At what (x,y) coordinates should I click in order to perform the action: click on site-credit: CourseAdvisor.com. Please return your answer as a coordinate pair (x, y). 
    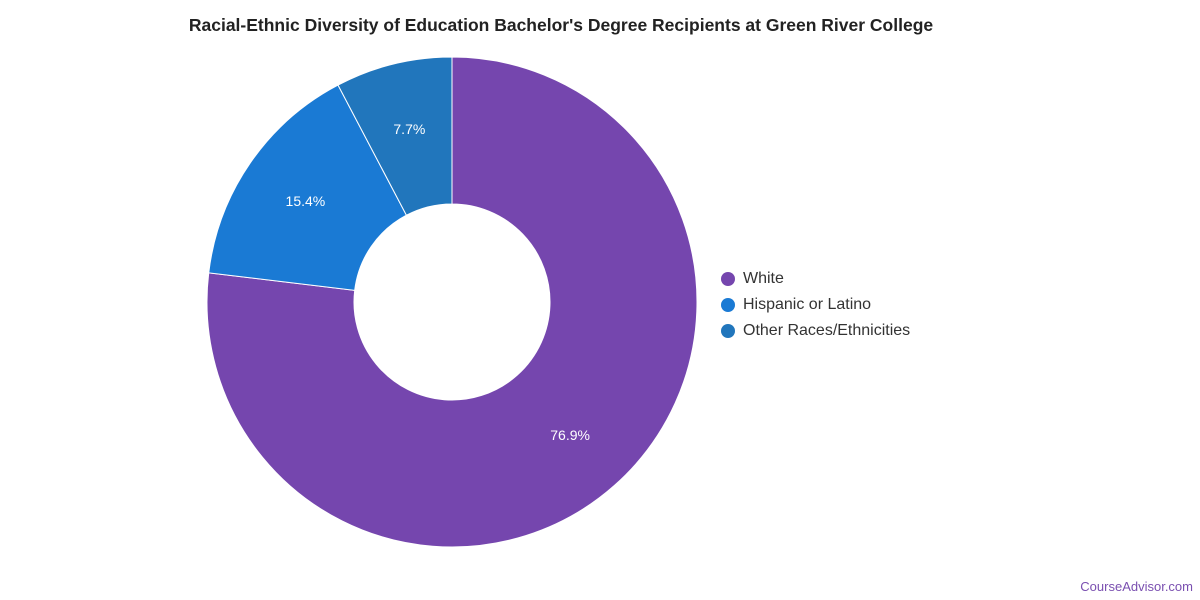
    Looking at the image, I should click on (1136, 586).